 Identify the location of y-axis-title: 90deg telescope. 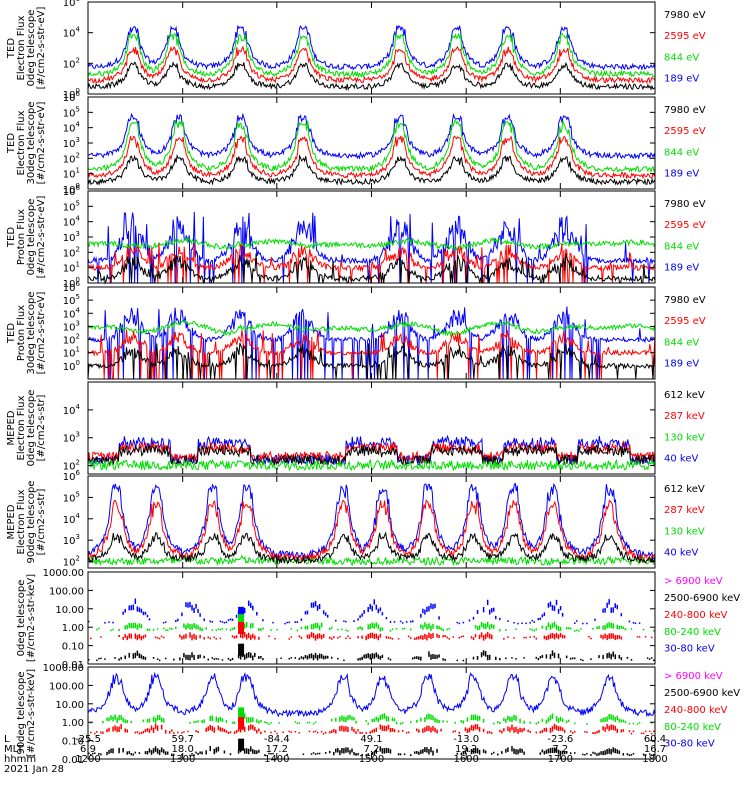
(21, 712).